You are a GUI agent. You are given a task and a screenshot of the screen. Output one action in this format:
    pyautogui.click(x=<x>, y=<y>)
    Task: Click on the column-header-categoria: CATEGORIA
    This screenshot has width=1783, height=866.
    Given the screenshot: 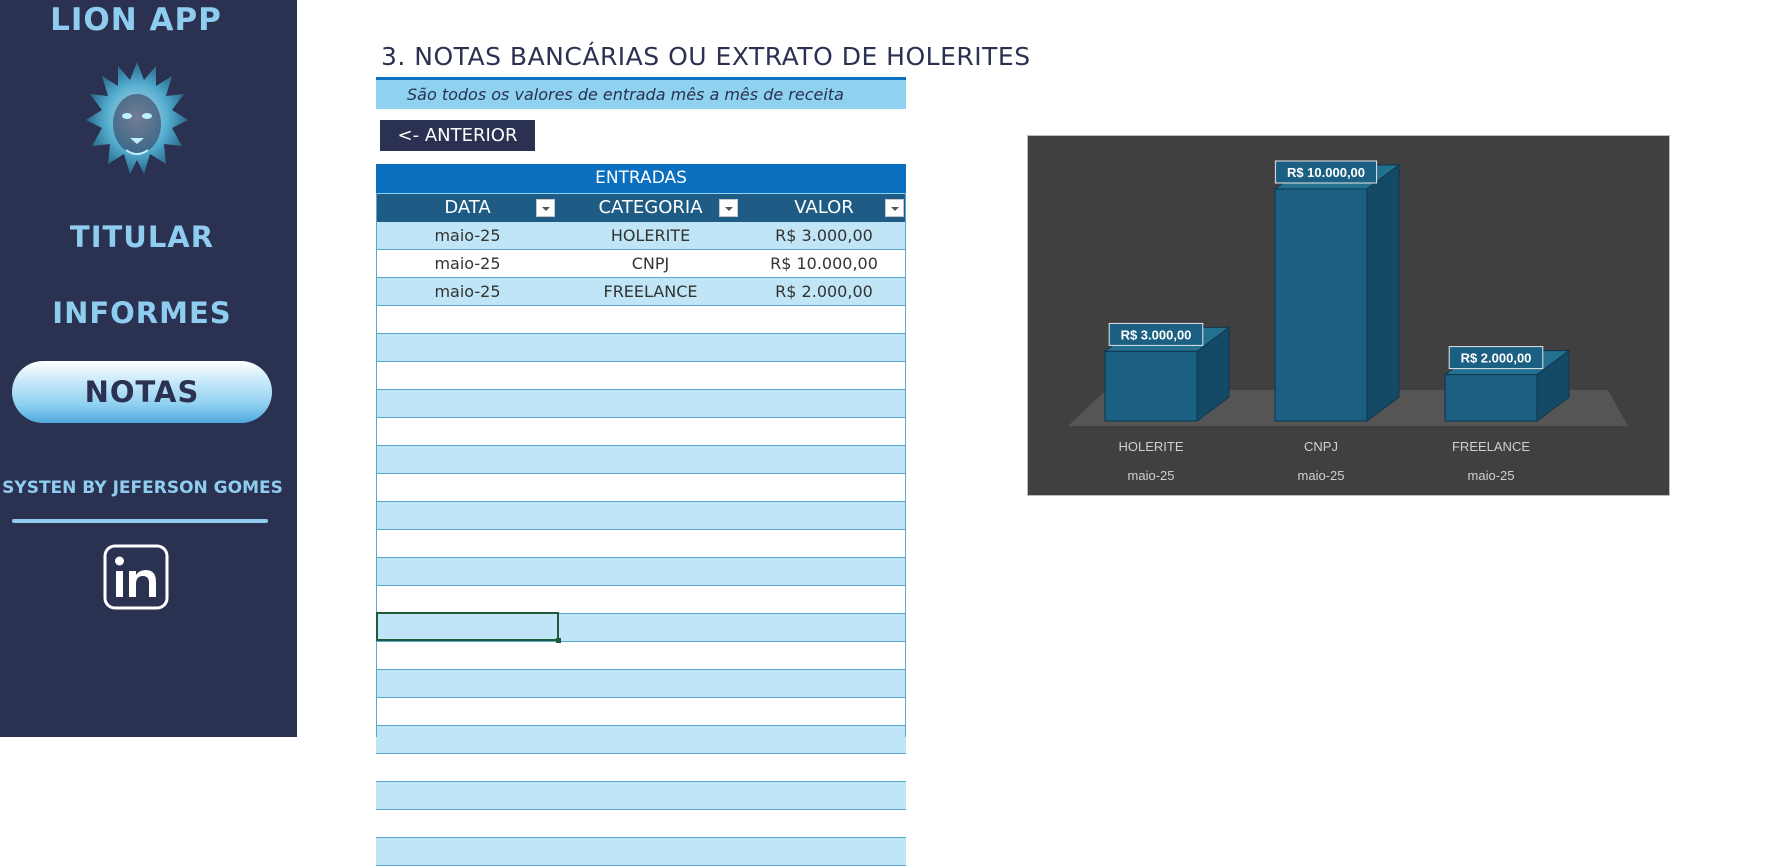 What is the action you would take?
    pyautogui.click(x=650, y=208)
    